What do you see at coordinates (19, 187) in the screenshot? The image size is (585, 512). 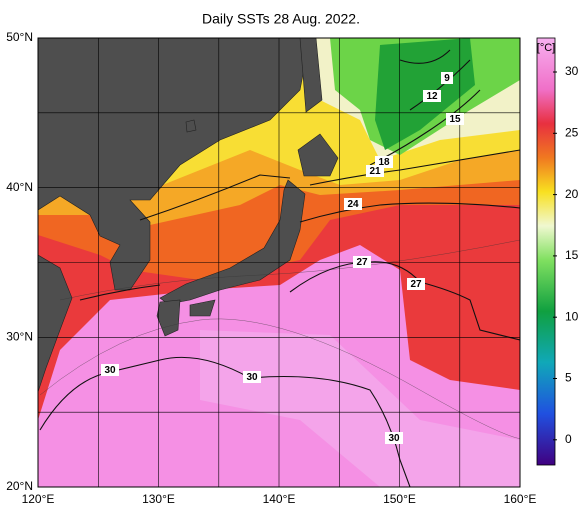 I see `latitude-label: 40°N` at bounding box center [19, 187].